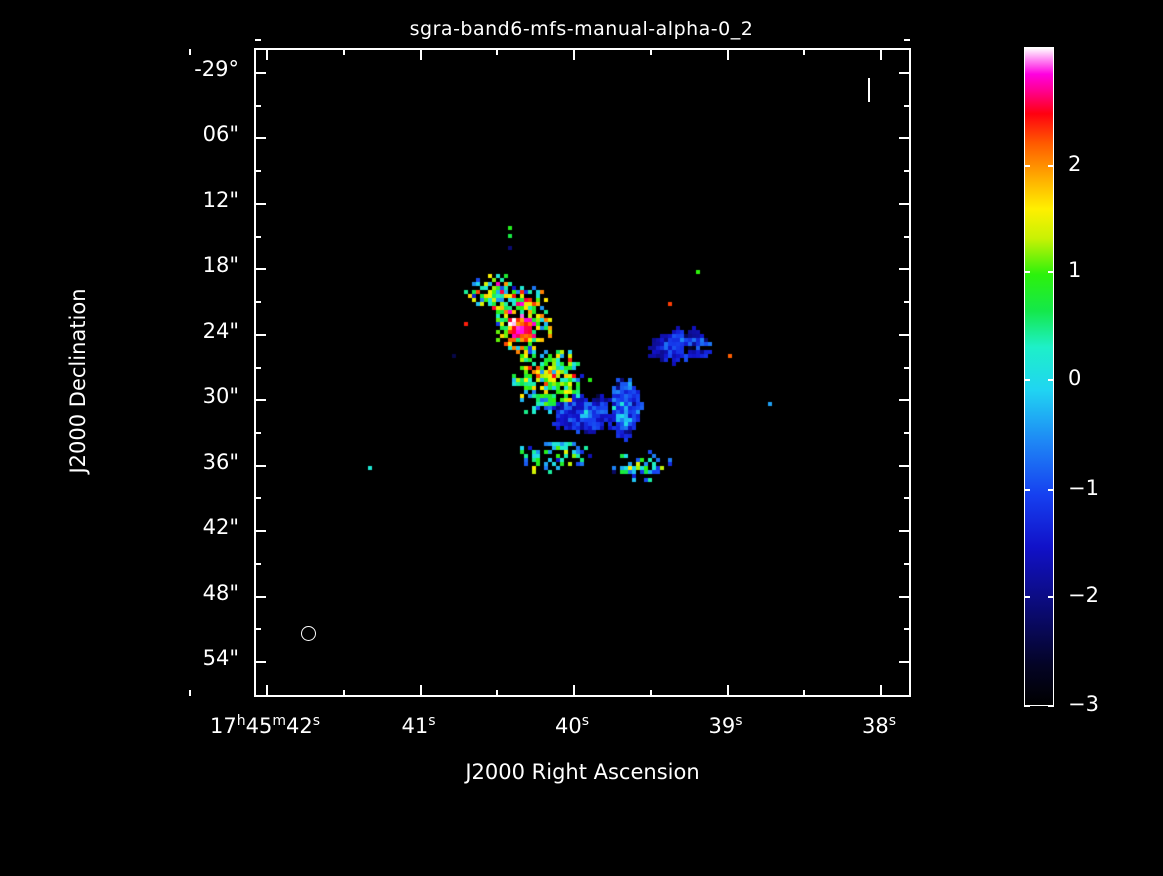 The height and width of the screenshot is (876, 1163). What do you see at coordinates (220, 199) in the screenshot?
I see `y-tick-label: 12"` at bounding box center [220, 199].